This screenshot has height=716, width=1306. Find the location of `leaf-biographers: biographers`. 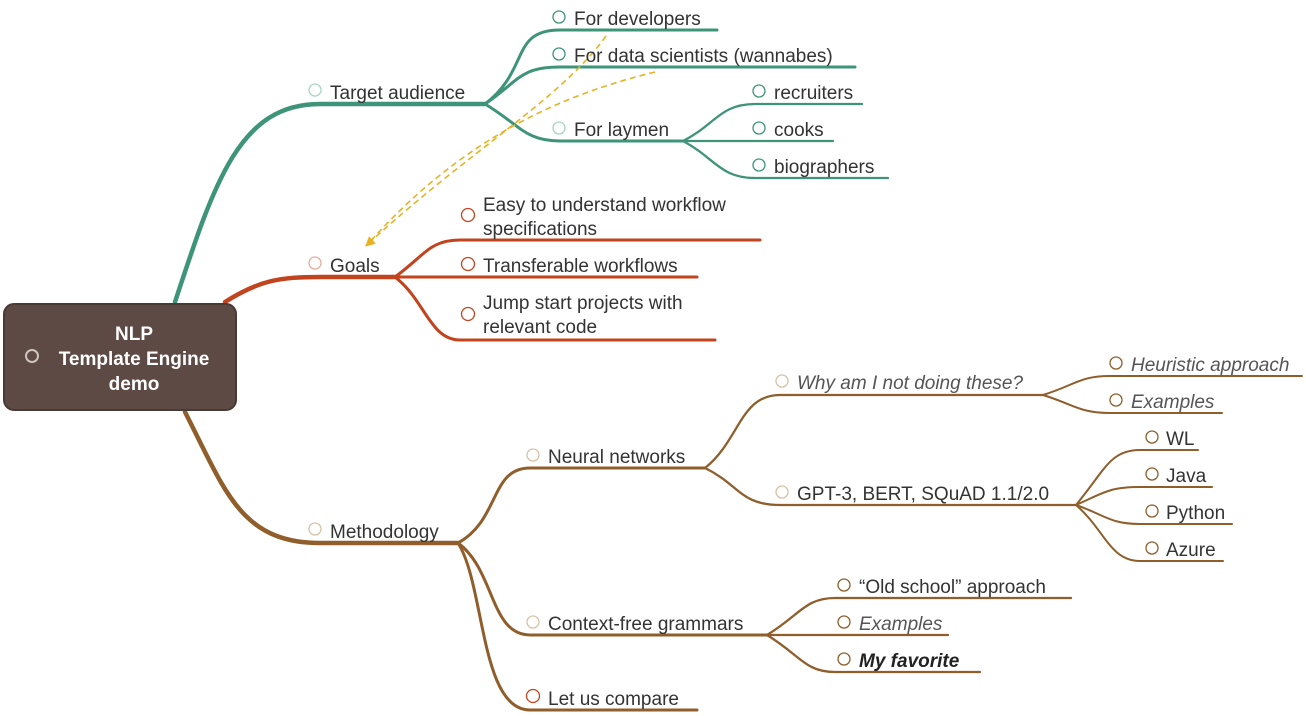

leaf-biographers: biographers is located at coordinates (813, 167).